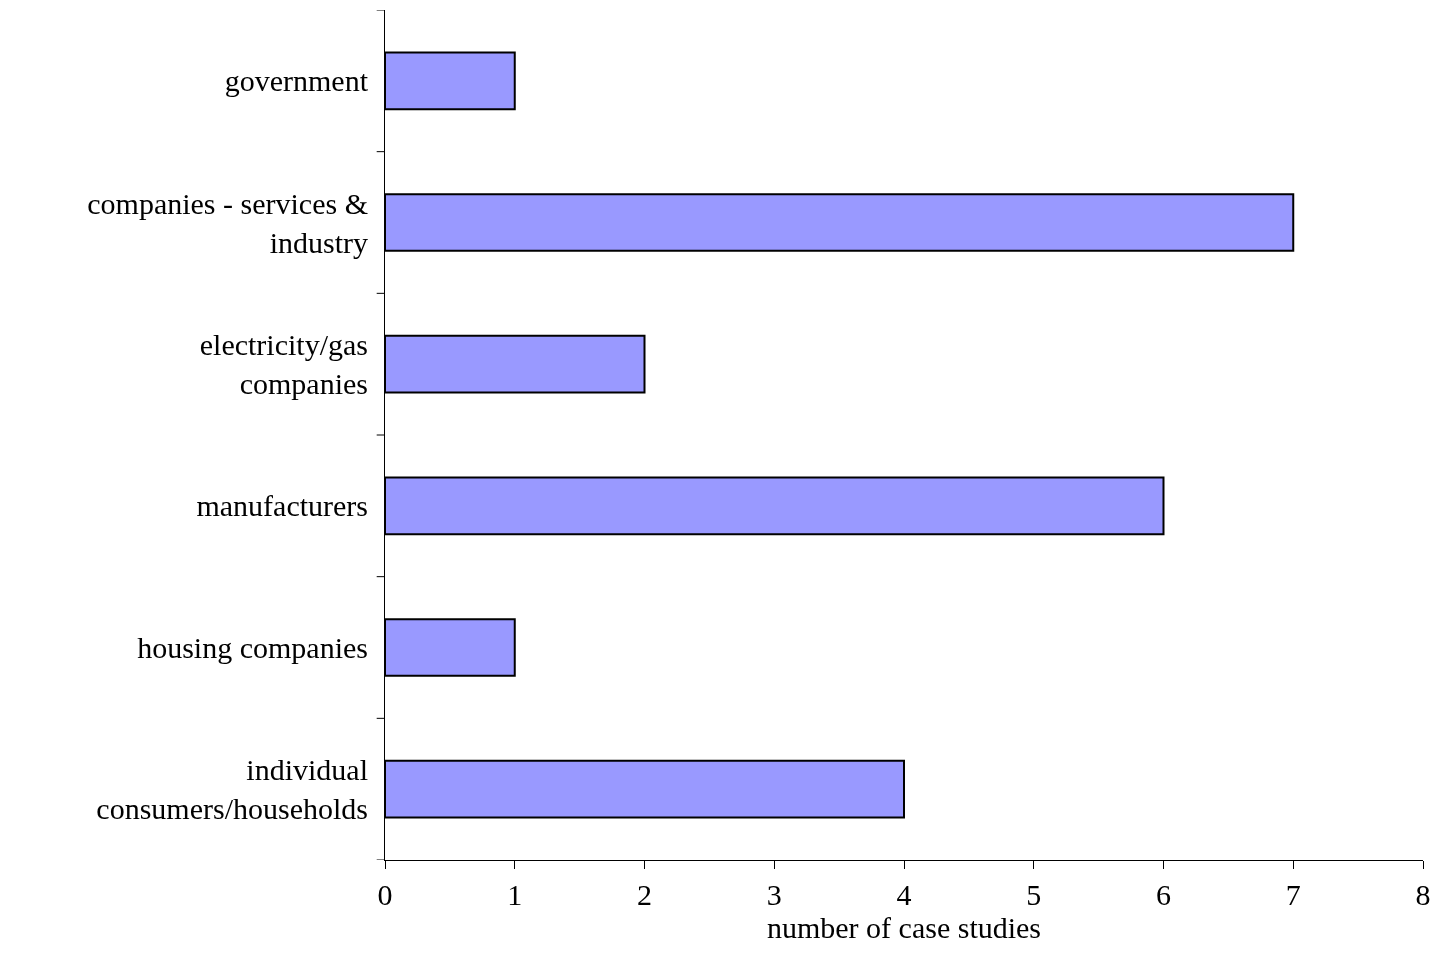  I want to click on x-tick-label: 2, so click(644, 894).